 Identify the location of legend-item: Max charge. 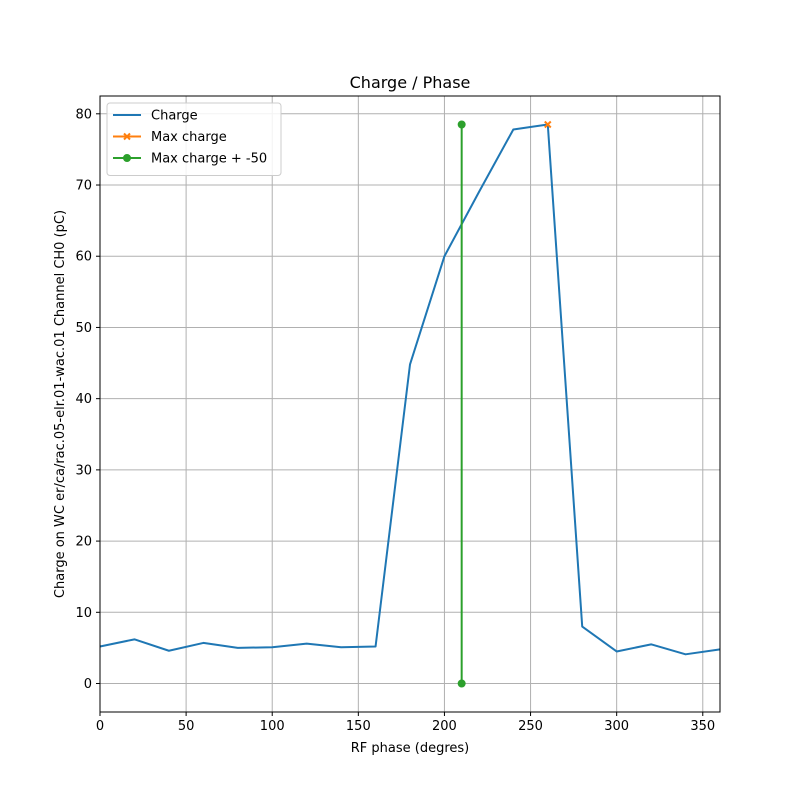
(170, 137).